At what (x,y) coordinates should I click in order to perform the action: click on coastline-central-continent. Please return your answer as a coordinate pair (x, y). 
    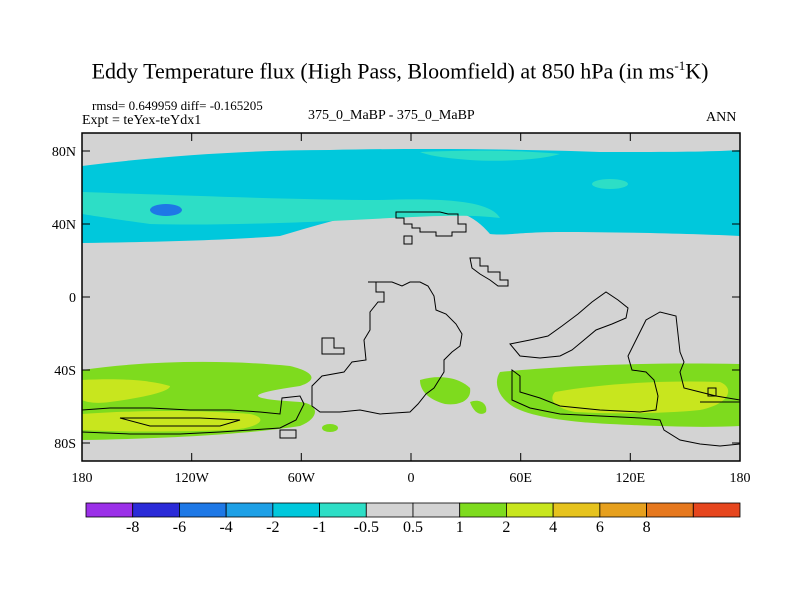
    Looking at the image, I should click on (387, 348).